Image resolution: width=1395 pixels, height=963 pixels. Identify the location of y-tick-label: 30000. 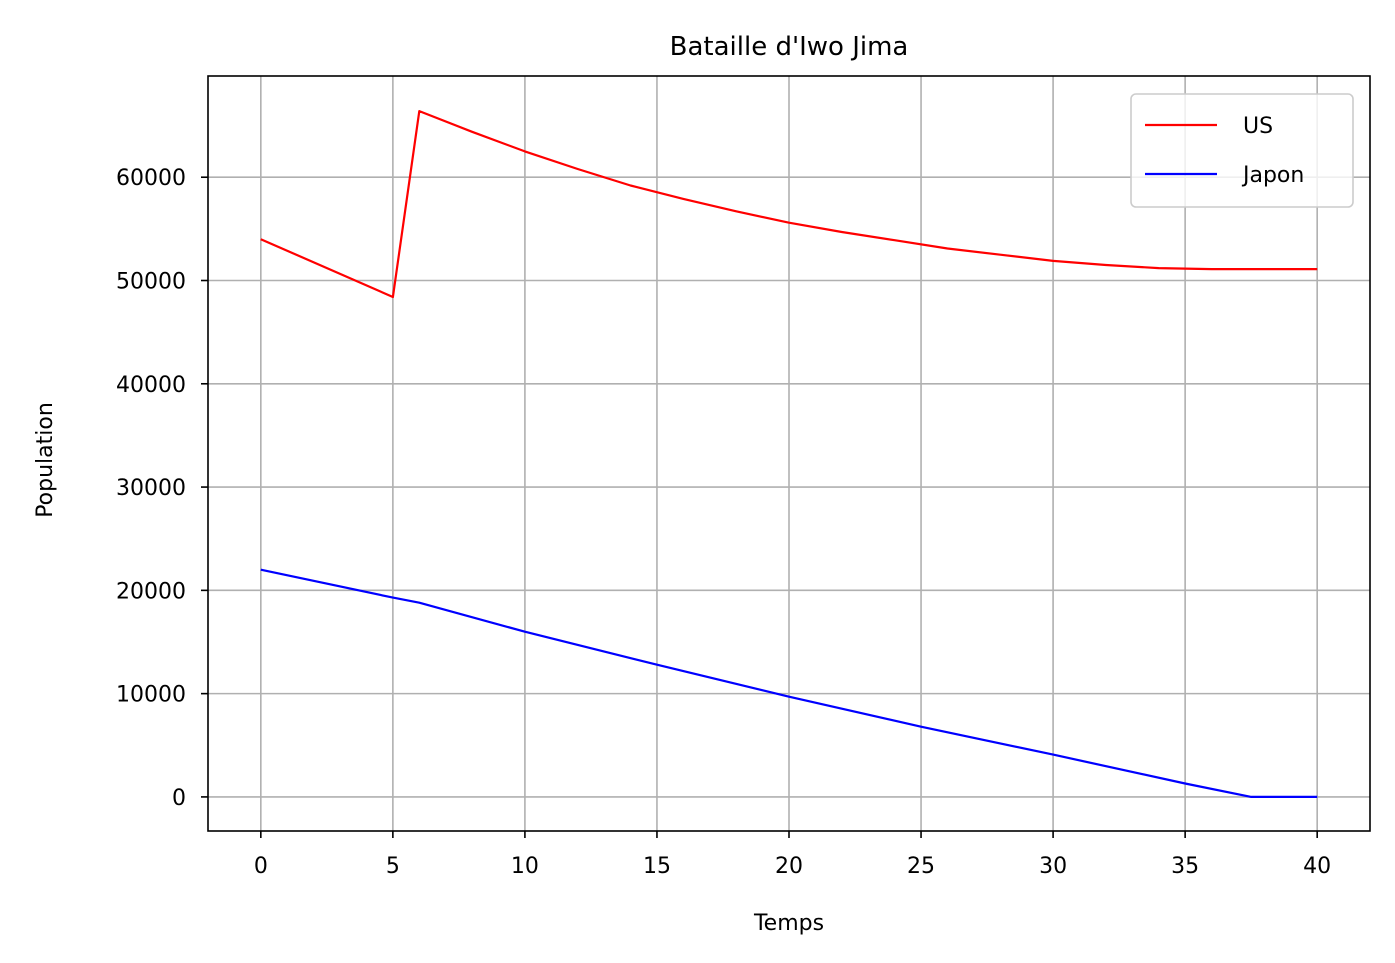
(151, 488).